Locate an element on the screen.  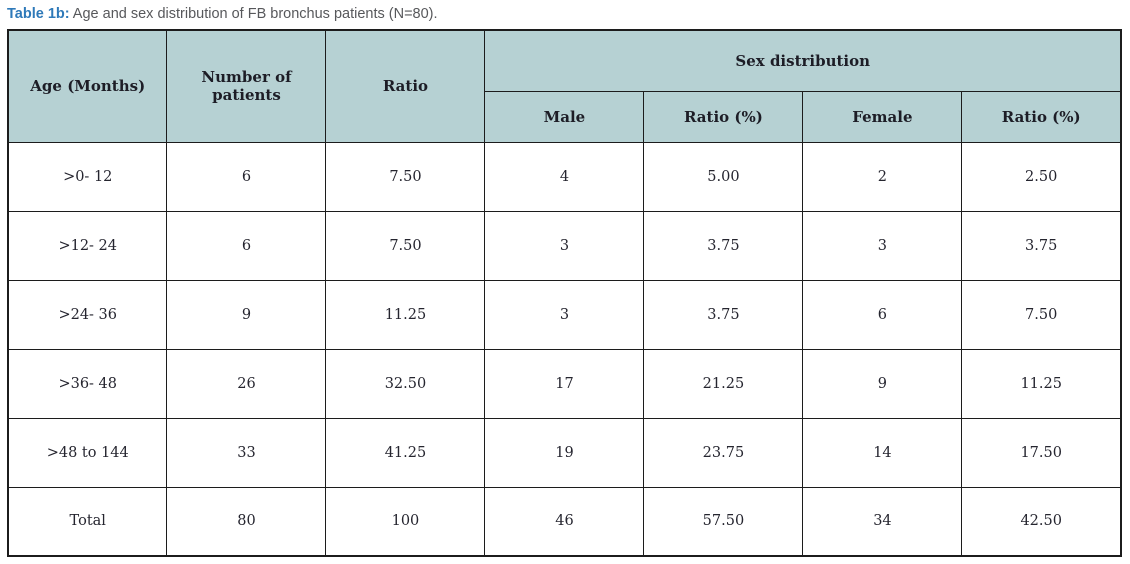
cell-female-ratio: 3.75 is located at coordinates (1041, 245).